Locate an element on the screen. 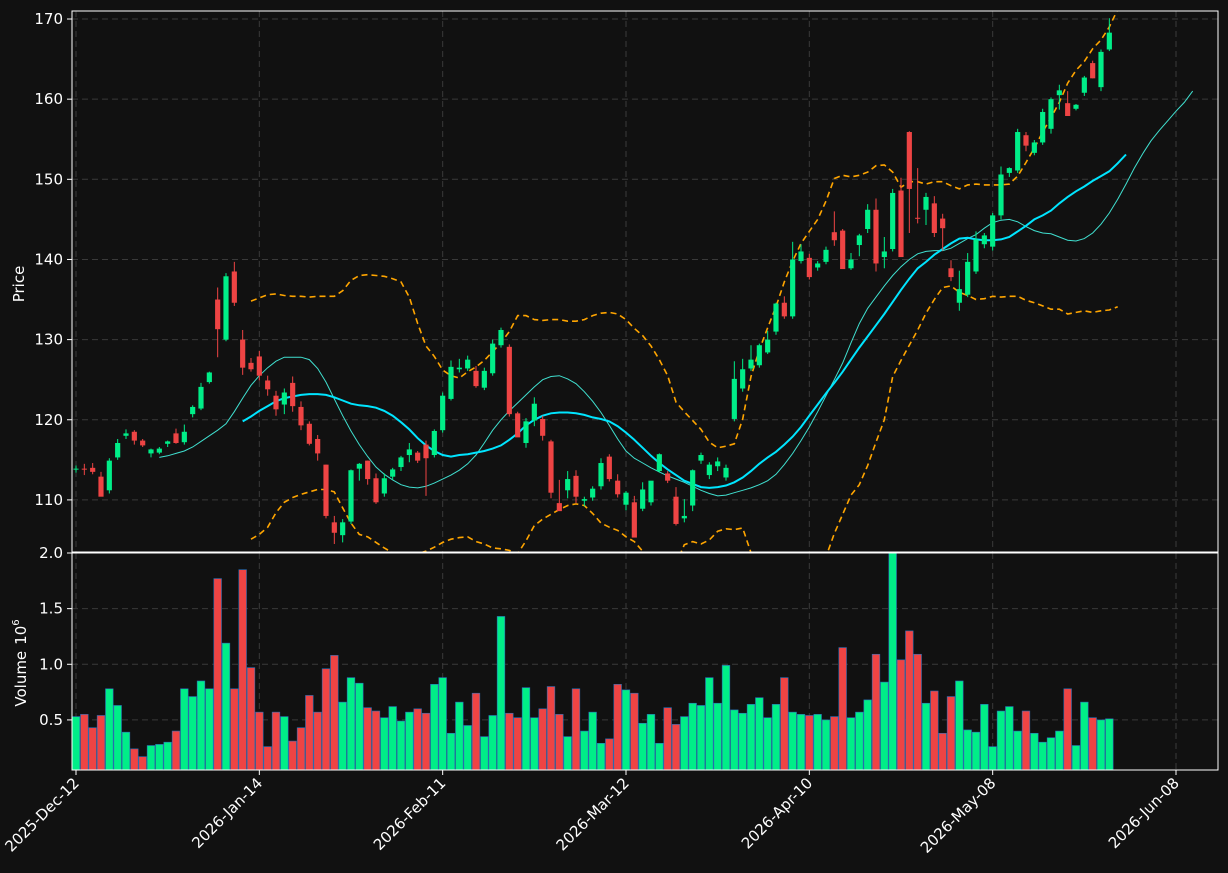 Image resolution: width=1228 pixels, height=873 pixels. volume-axis-label-text: Volume is located at coordinates (21, 679).